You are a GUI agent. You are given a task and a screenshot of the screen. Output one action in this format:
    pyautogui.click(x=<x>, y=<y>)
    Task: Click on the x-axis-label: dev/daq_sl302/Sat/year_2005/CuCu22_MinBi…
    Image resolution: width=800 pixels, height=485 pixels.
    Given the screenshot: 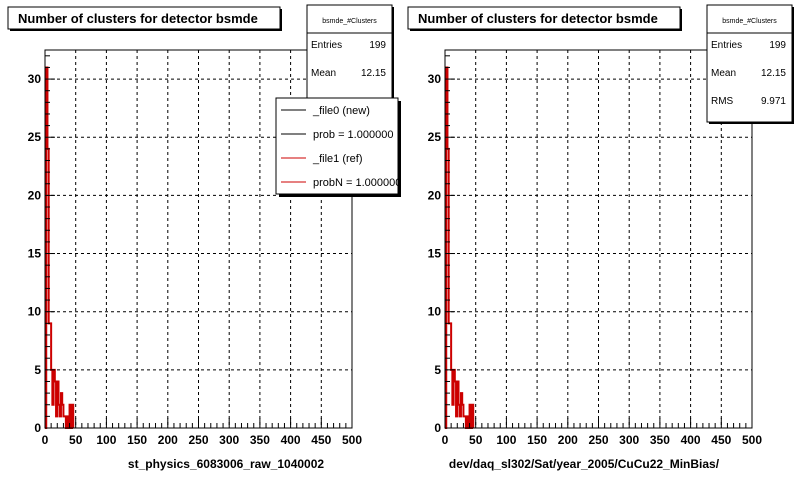 What is the action you would take?
    pyautogui.click(x=584, y=464)
    